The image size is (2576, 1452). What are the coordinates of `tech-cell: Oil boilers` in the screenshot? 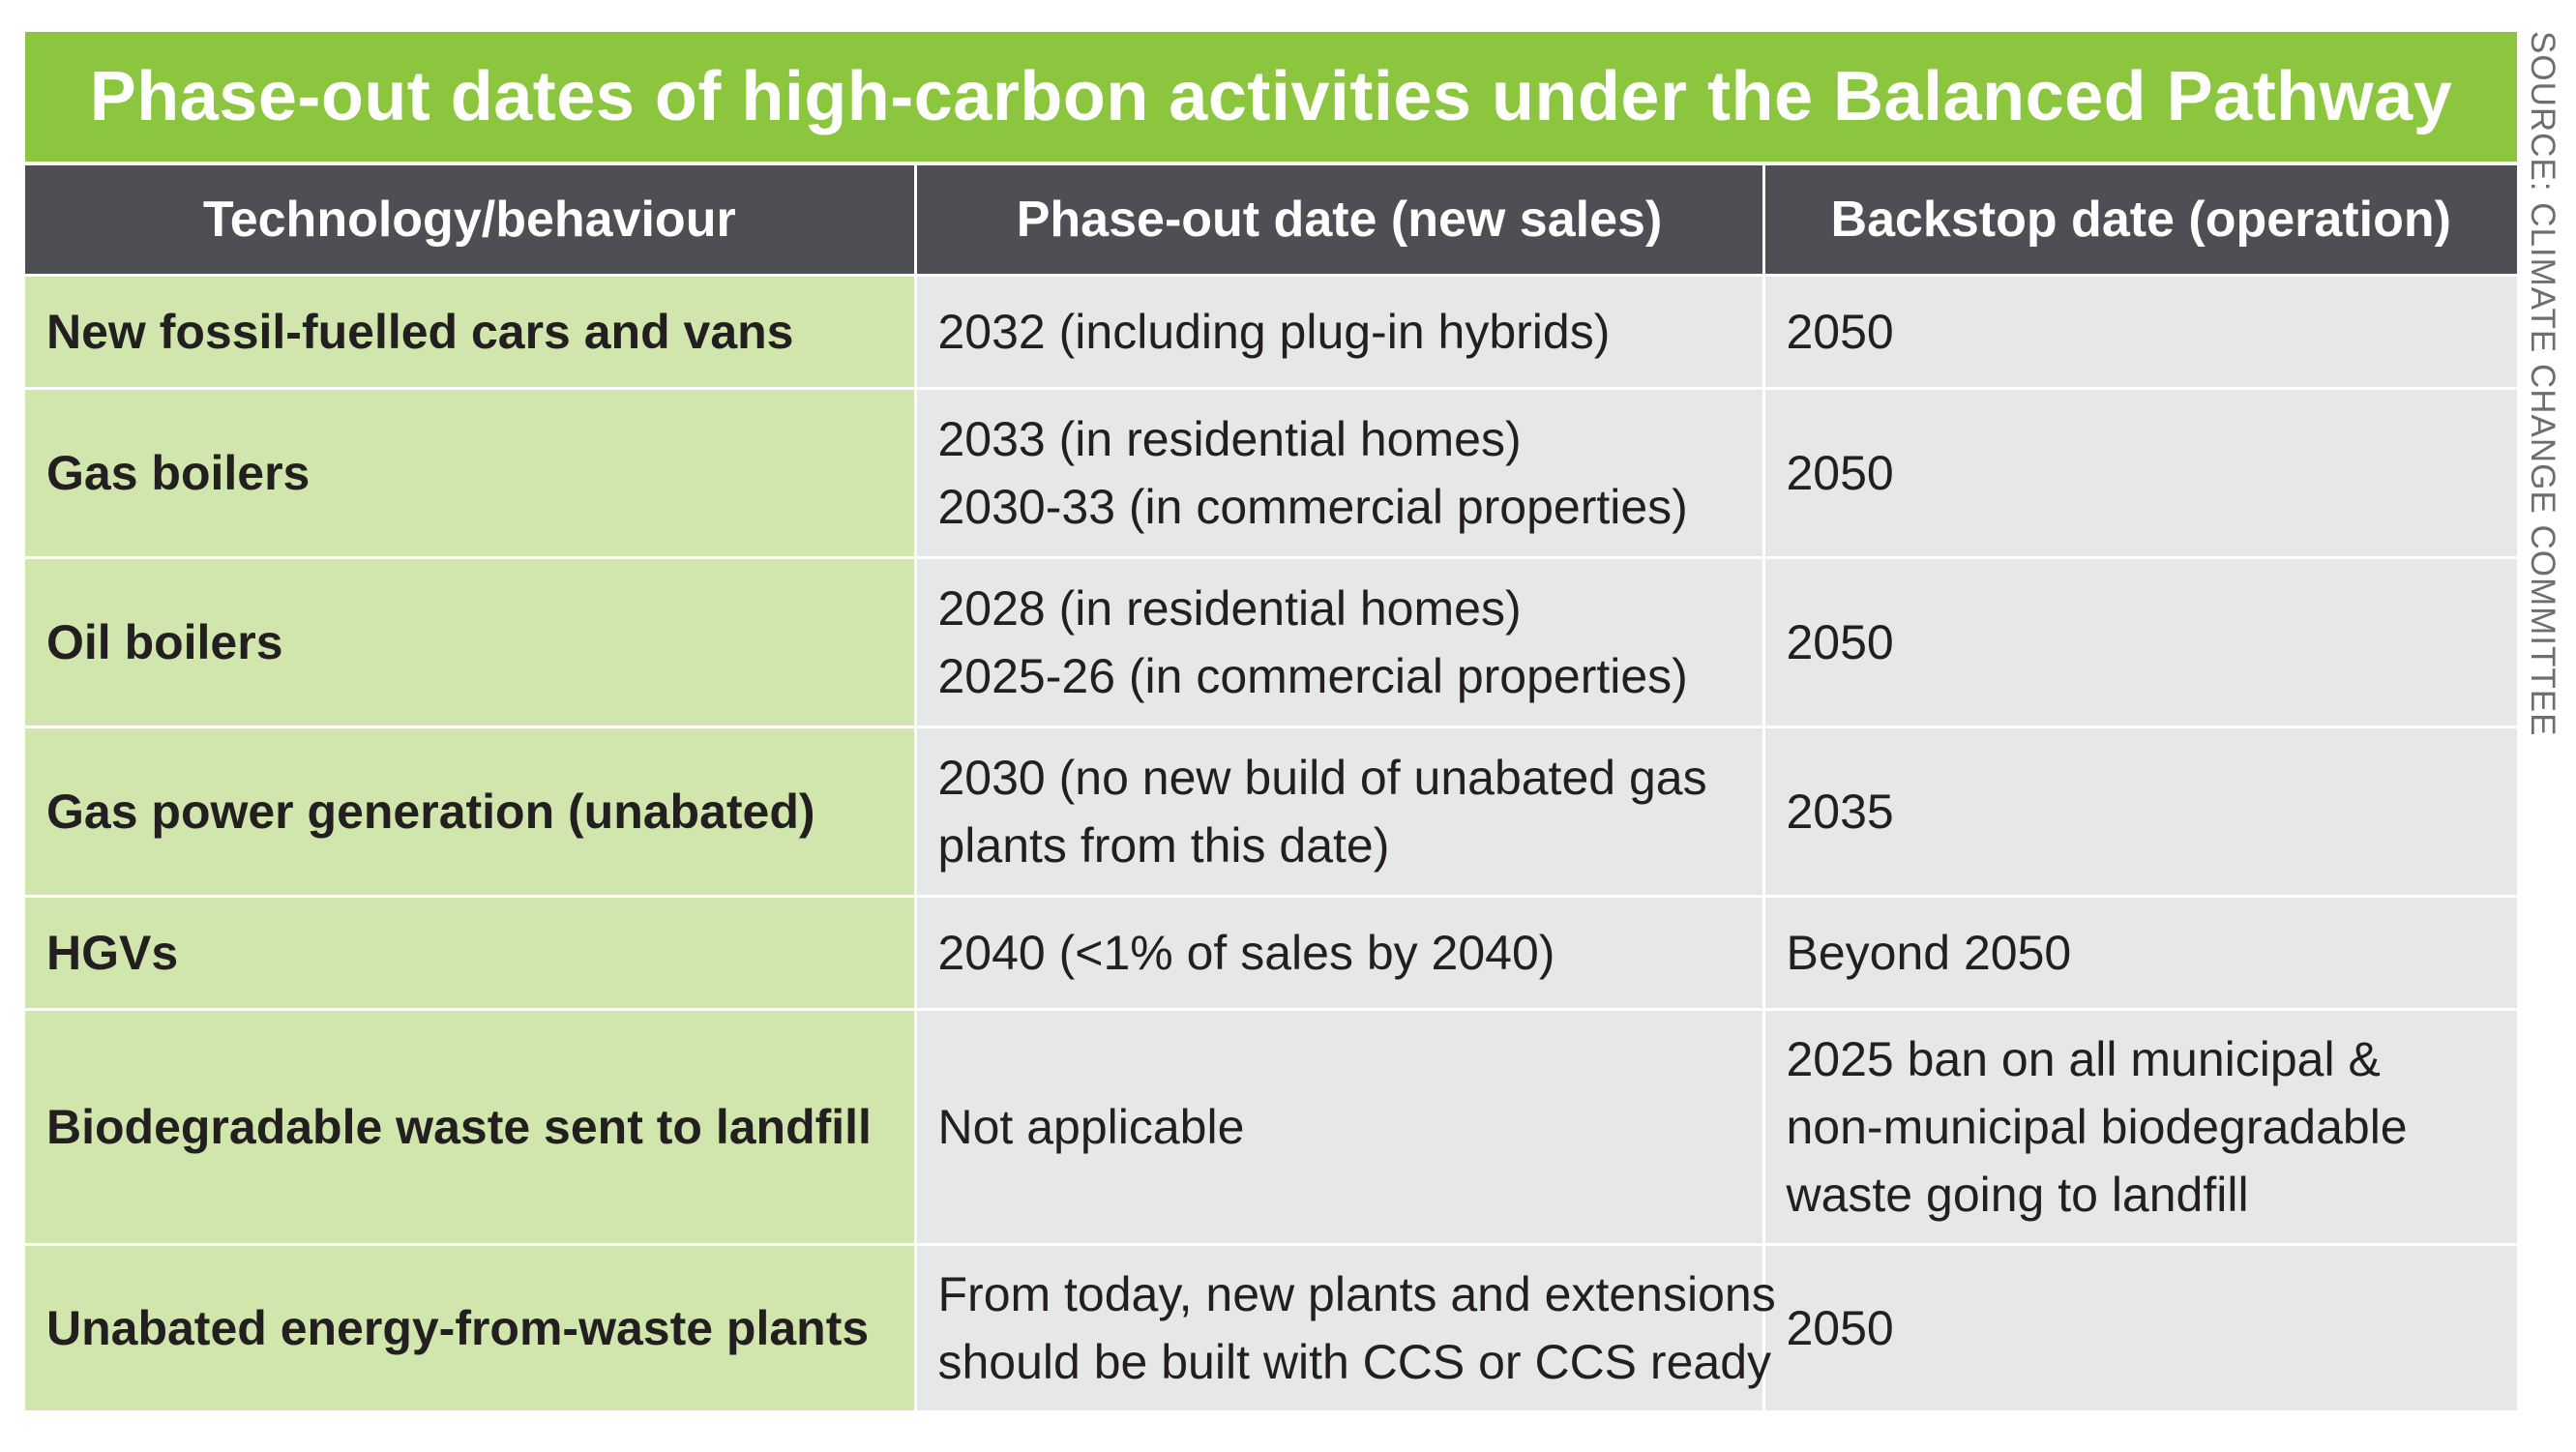 It's located at (471, 641).